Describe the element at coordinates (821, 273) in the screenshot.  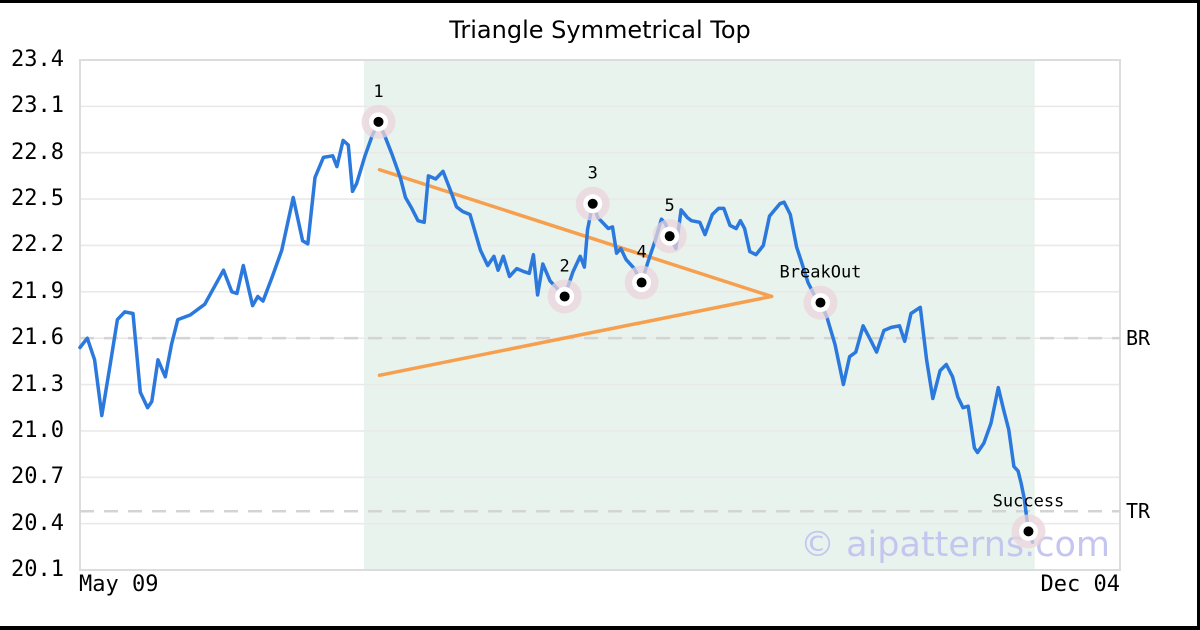
I see `marker-label-BreakOut: BreakOut` at that location.